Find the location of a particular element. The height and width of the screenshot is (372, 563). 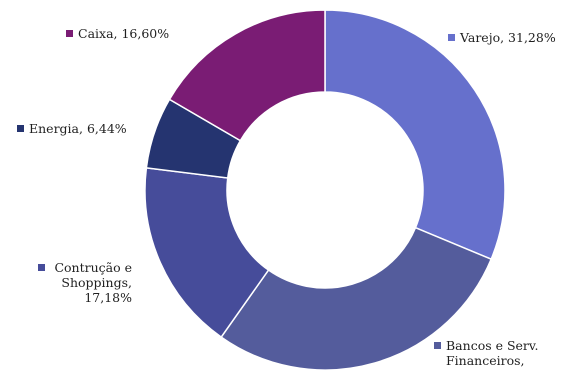

label-text: Varejo, 31,28% is located at coordinates (507, 37).